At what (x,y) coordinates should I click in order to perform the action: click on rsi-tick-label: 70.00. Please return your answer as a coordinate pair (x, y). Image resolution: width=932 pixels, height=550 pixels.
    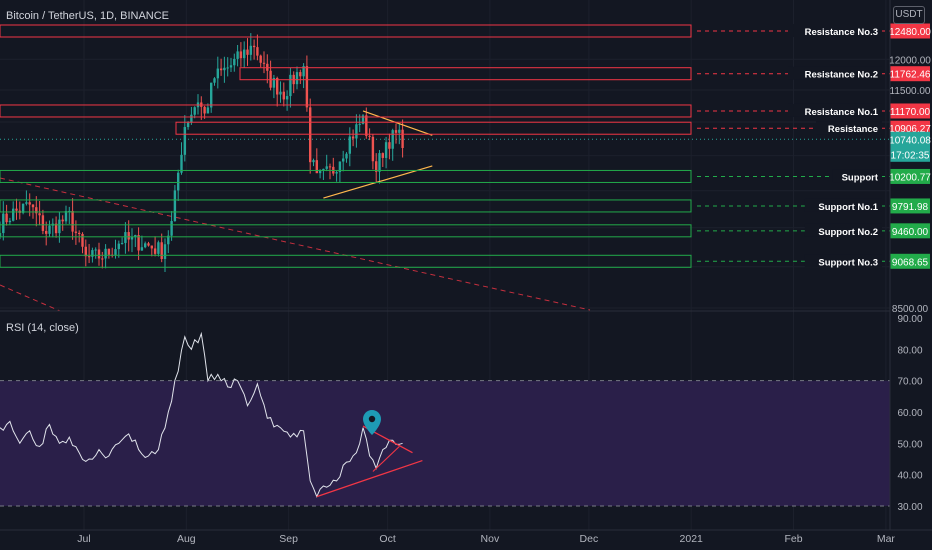
    Looking at the image, I should click on (909, 382).